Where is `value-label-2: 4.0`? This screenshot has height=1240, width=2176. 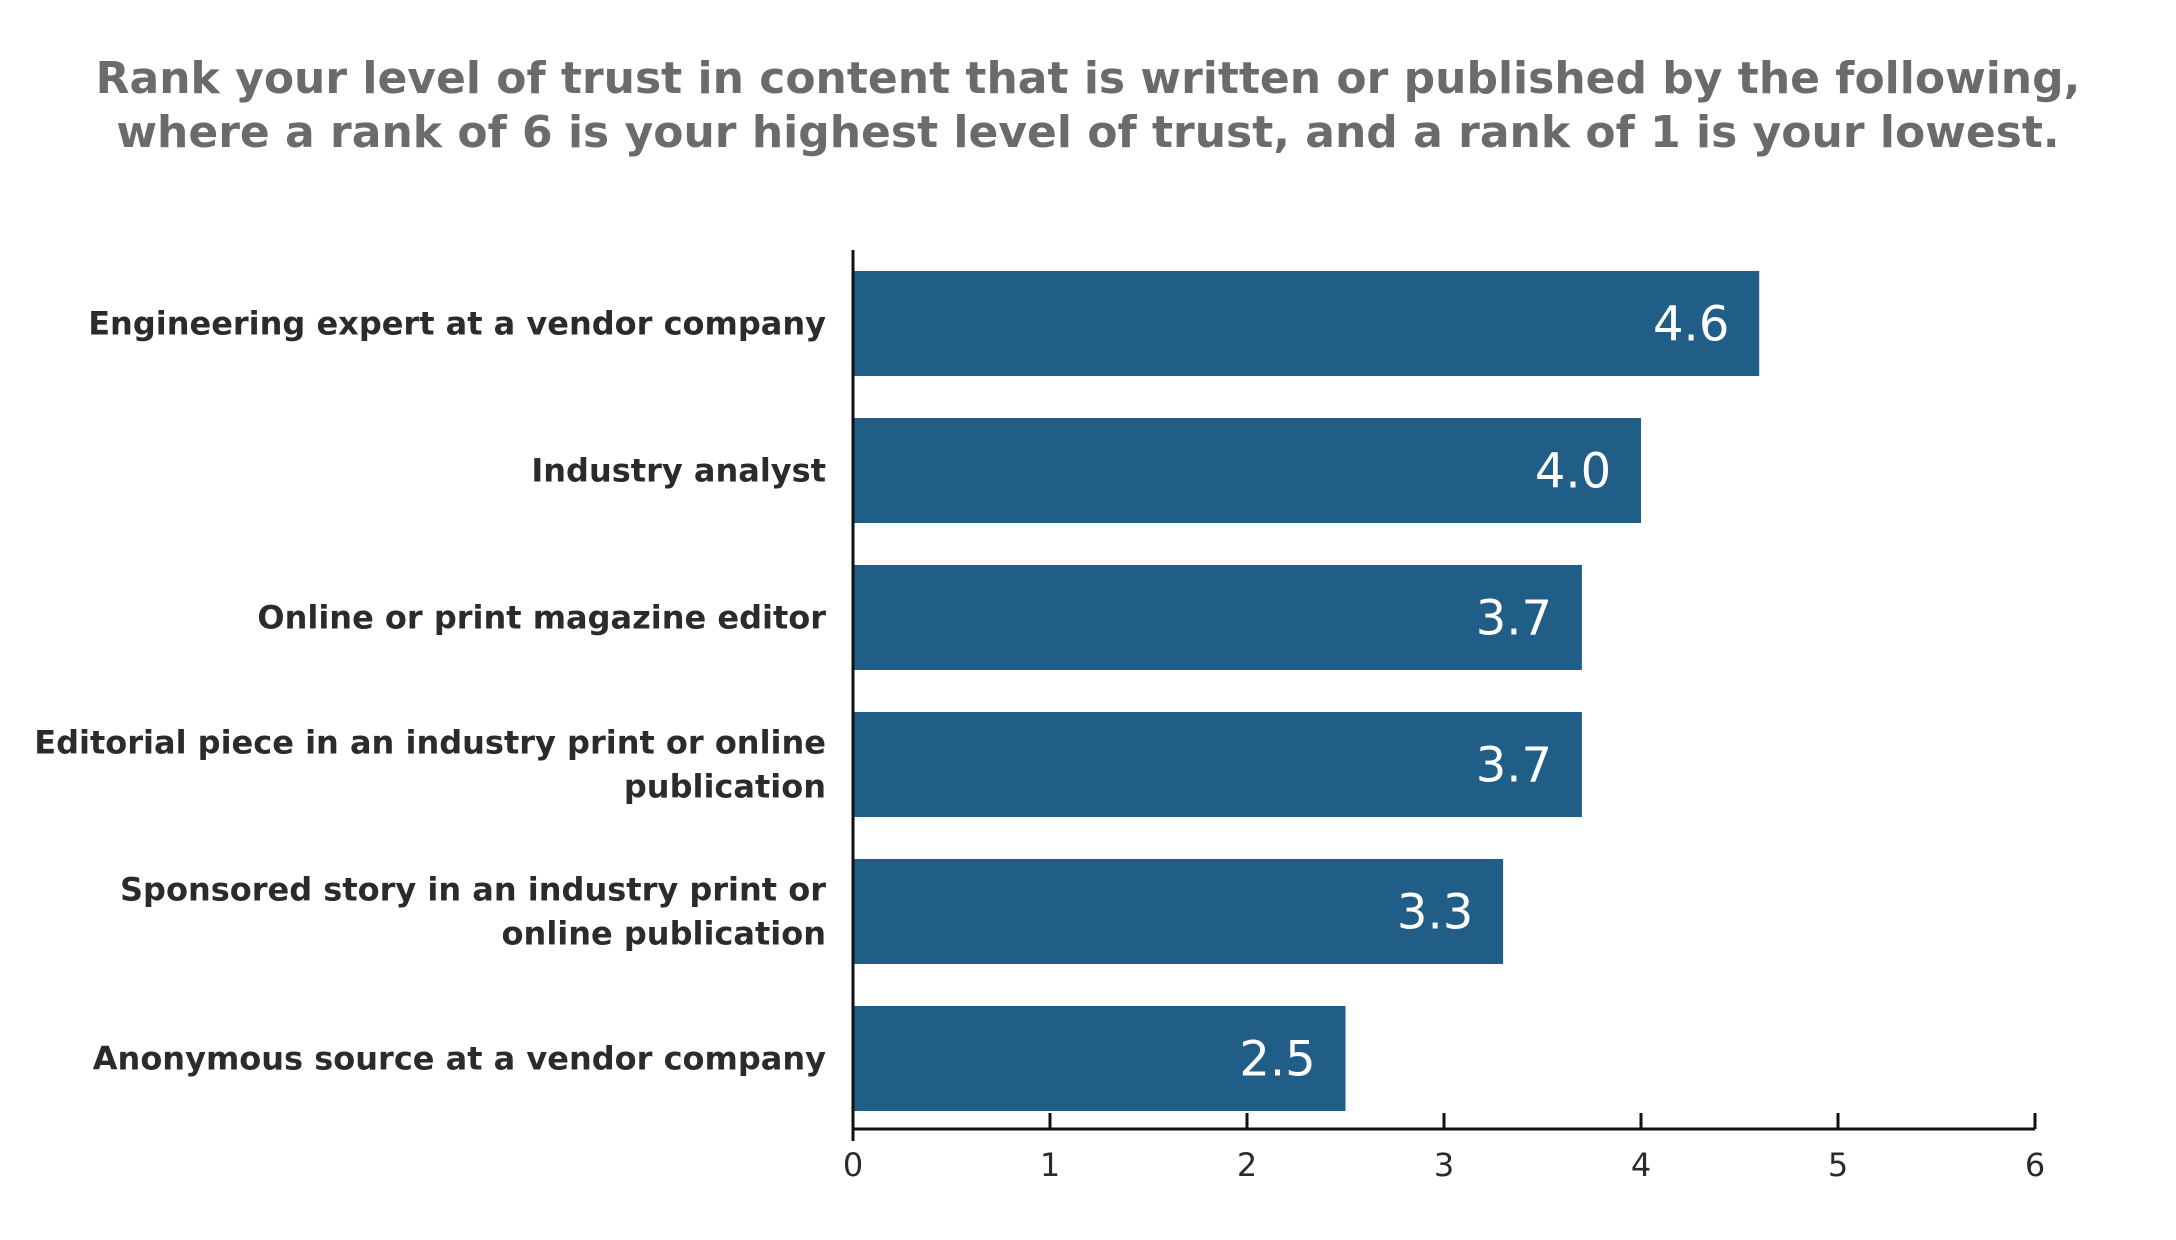
value-label-2: 4.0 is located at coordinates (1573, 472).